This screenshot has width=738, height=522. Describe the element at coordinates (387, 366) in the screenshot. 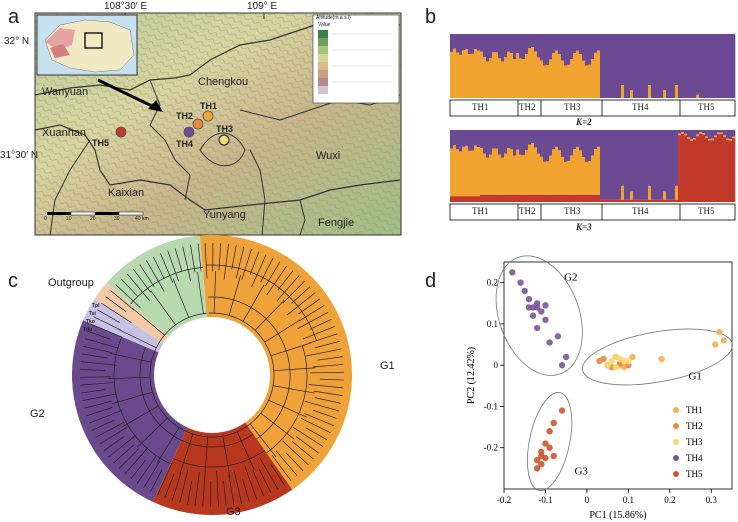

I see `clade-label-g1: G1` at that location.